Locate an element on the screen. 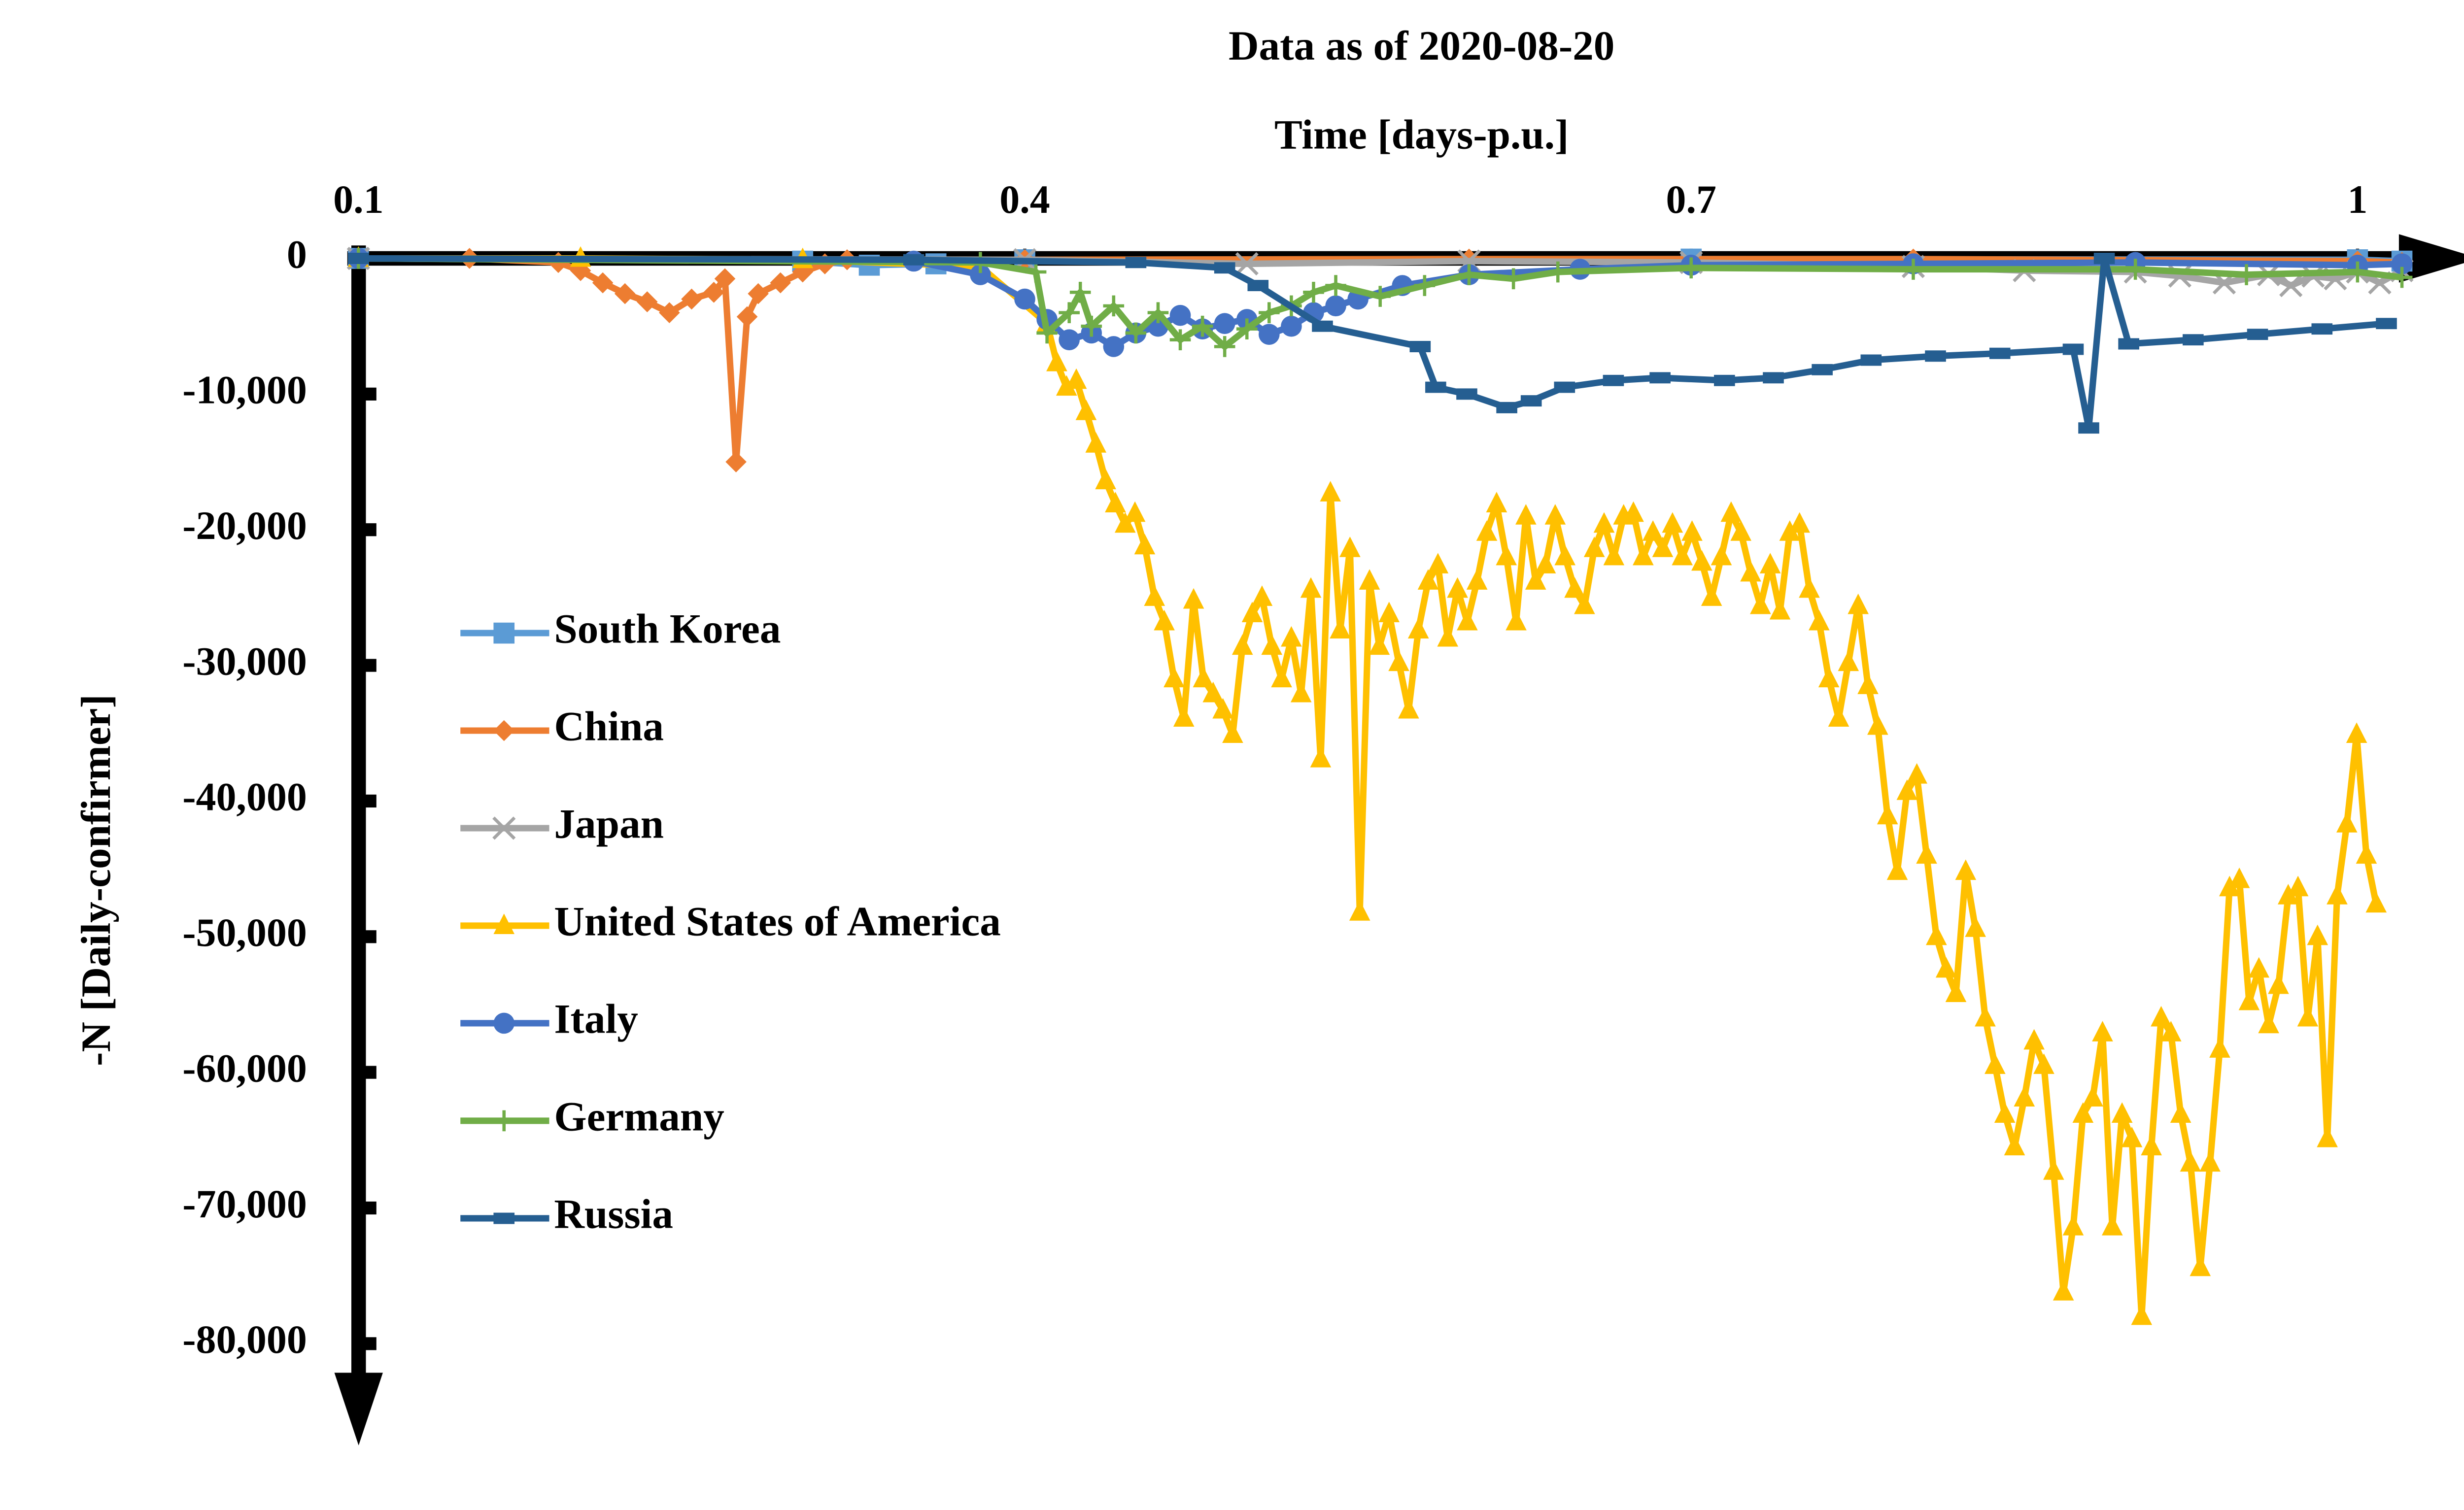 This screenshot has height=1510, width=2464. y-tick-label: -10,000 is located at coordinates (244, 390).